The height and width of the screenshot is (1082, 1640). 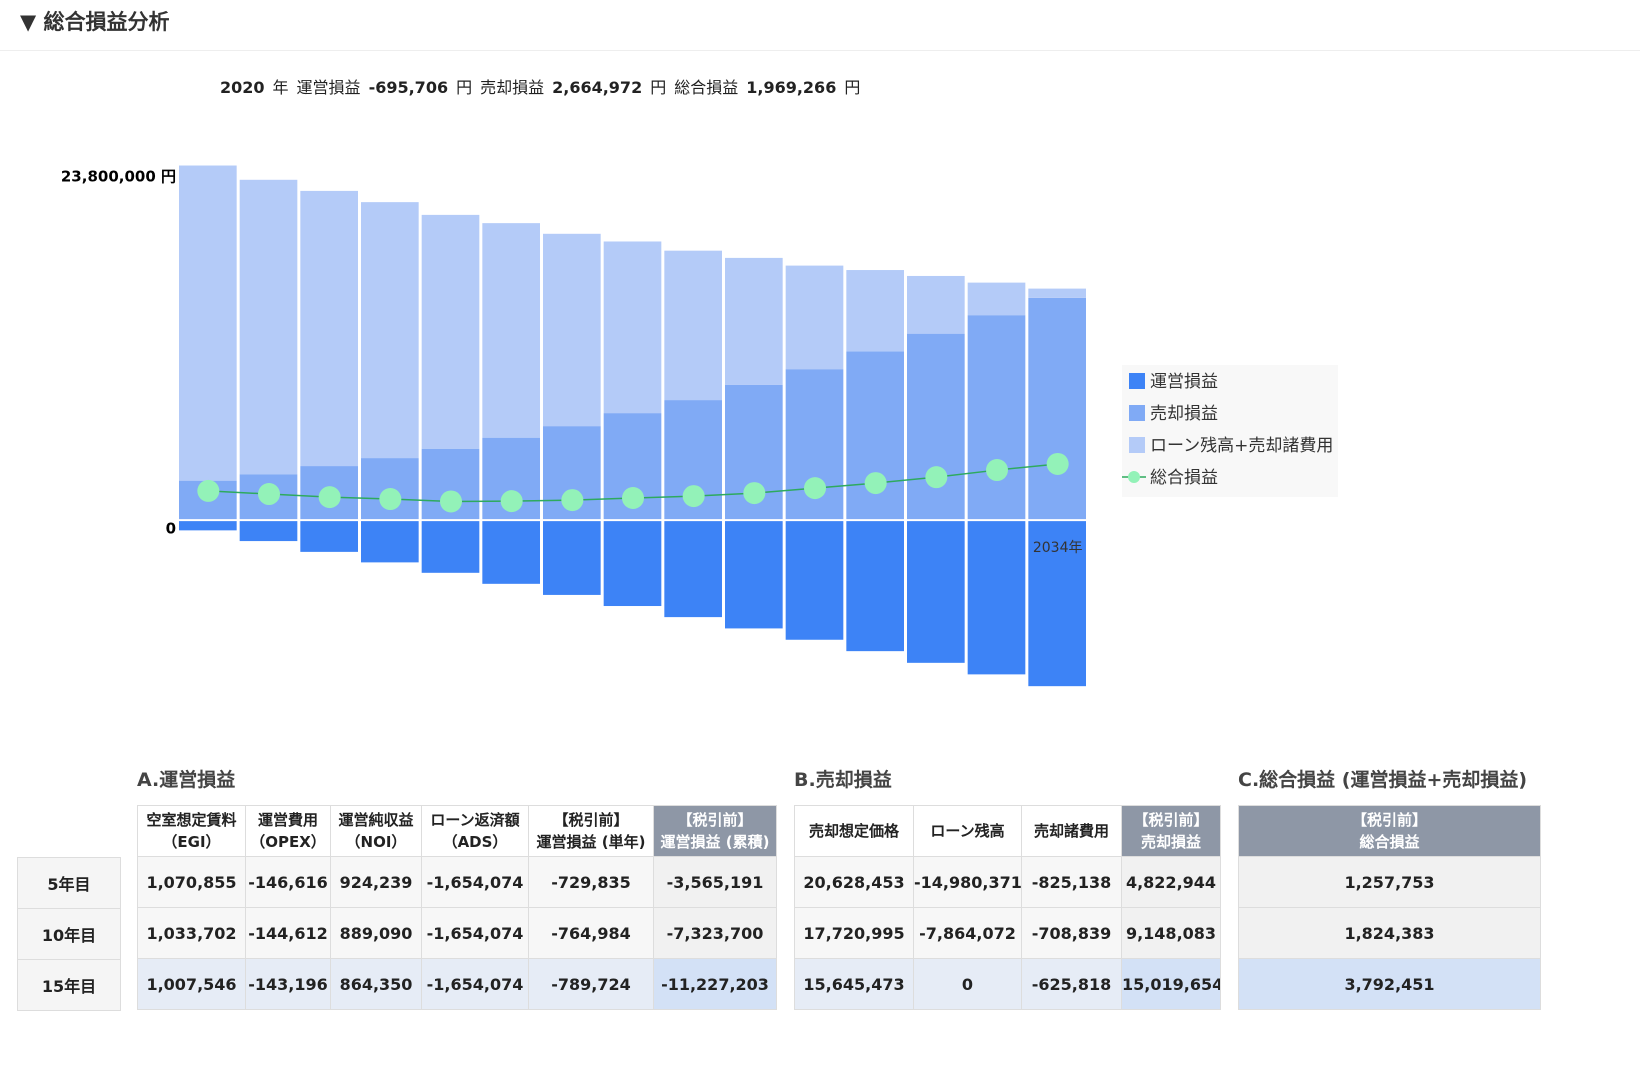 What do you see at coordinates (591, 933) in the screenshot?
I see `cell: -764,984` at bounding box center [591, 933].